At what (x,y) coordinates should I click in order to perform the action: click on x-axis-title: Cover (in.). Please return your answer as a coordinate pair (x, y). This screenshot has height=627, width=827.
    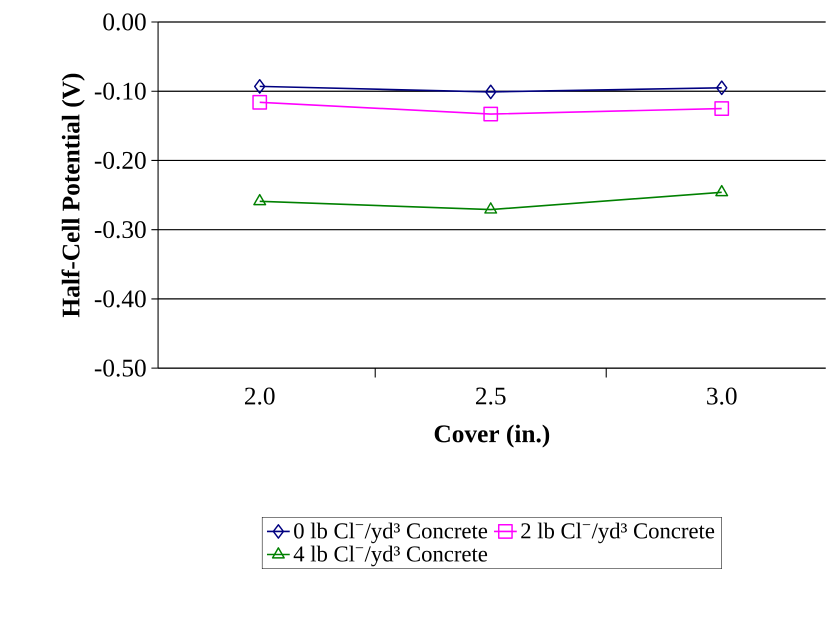
    Looking at the image, I should click on (492, 436).